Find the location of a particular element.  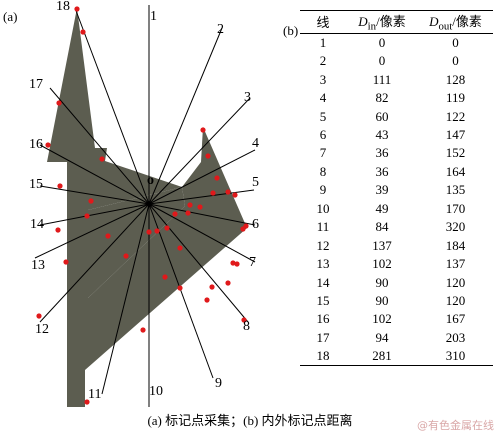

cell-d-in: 39 is located at coordinates (382, 190).